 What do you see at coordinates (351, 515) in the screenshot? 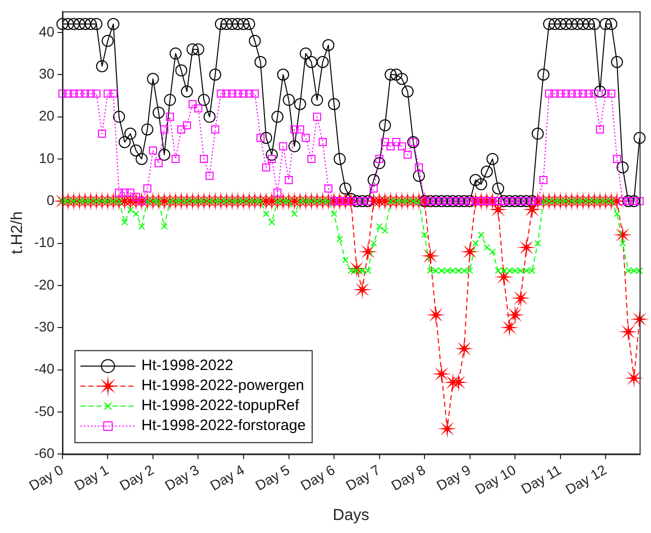
I see `x-axis-title: Days` at bounding box center [351, 515].